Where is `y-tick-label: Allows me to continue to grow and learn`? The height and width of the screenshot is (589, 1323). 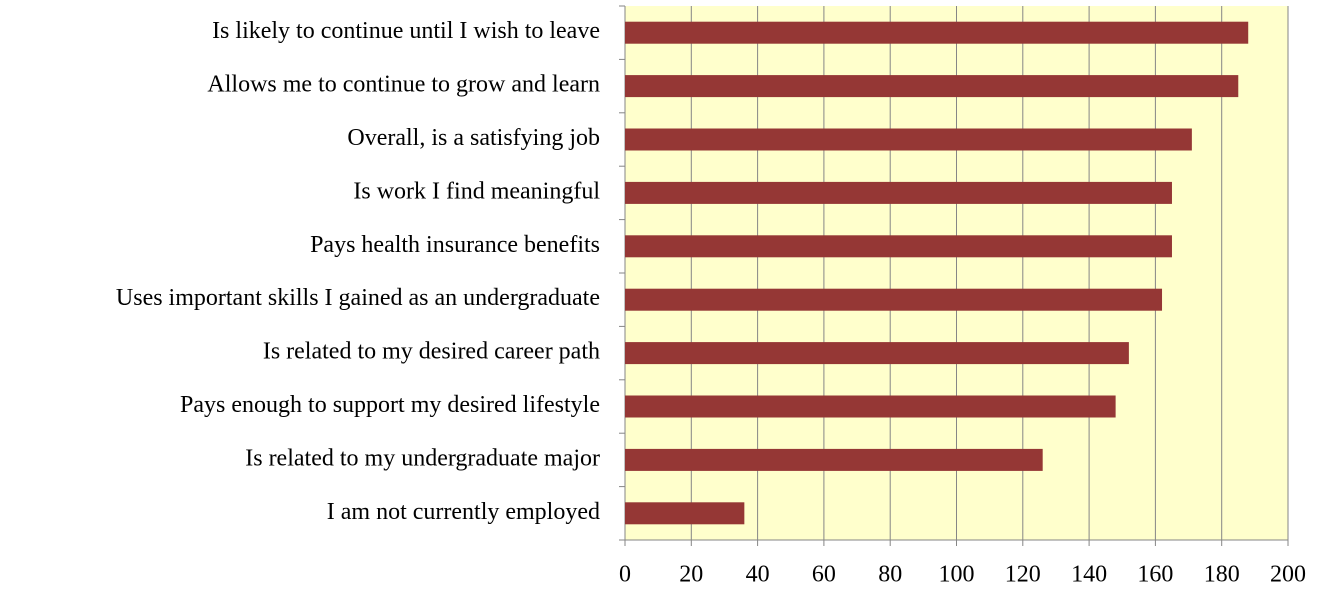 y-tick-label: Allows me to continue to grow and learn is located at coordinates (403, 85).